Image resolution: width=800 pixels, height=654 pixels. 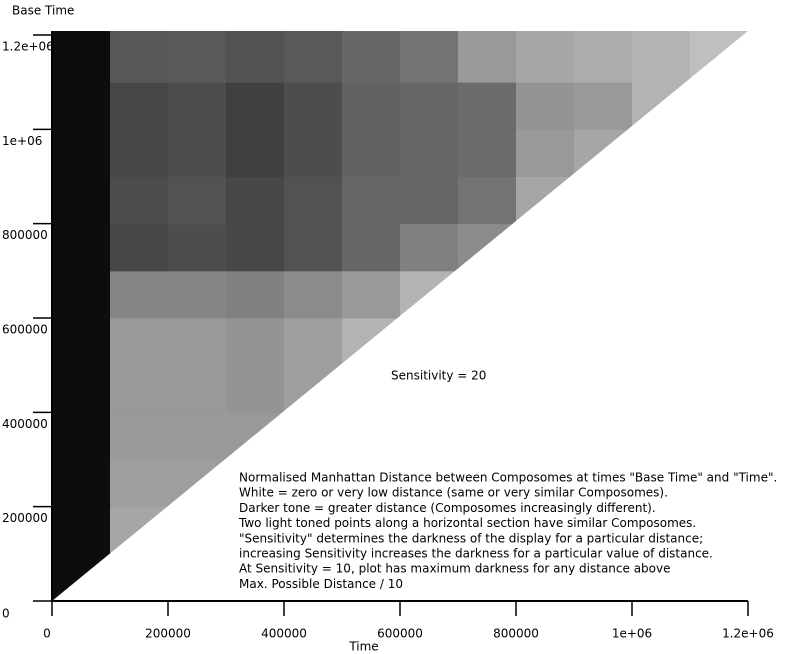 I want to click on y-tick-label: 400000, so click(x=25, y=424).